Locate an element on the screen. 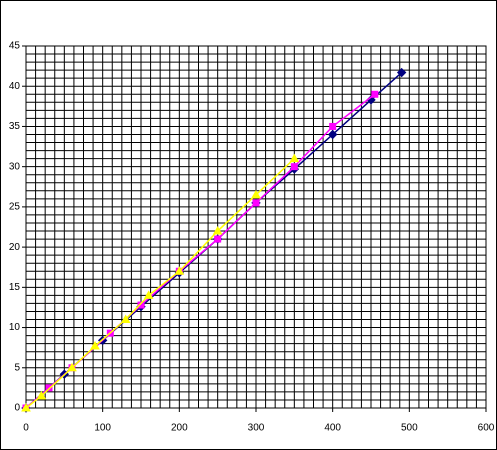  x-tick-label: 200 is located at coordinates (179, 428).